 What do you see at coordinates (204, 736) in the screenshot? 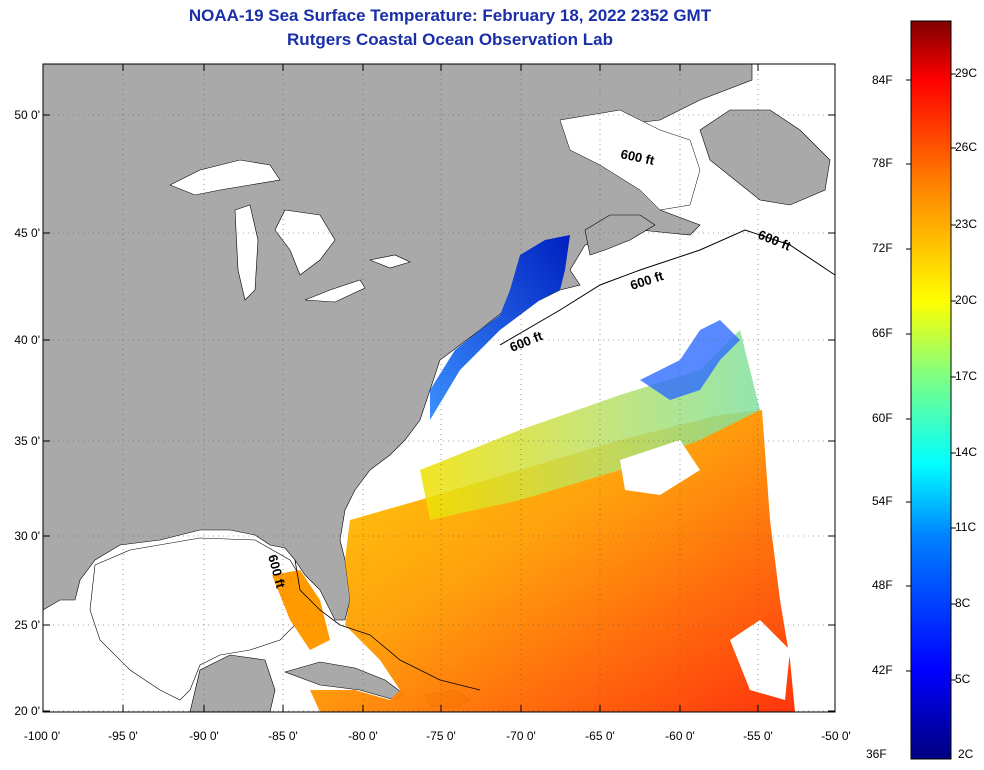
I see `lon-label: -90 0'` at bounding box center [204, 736].